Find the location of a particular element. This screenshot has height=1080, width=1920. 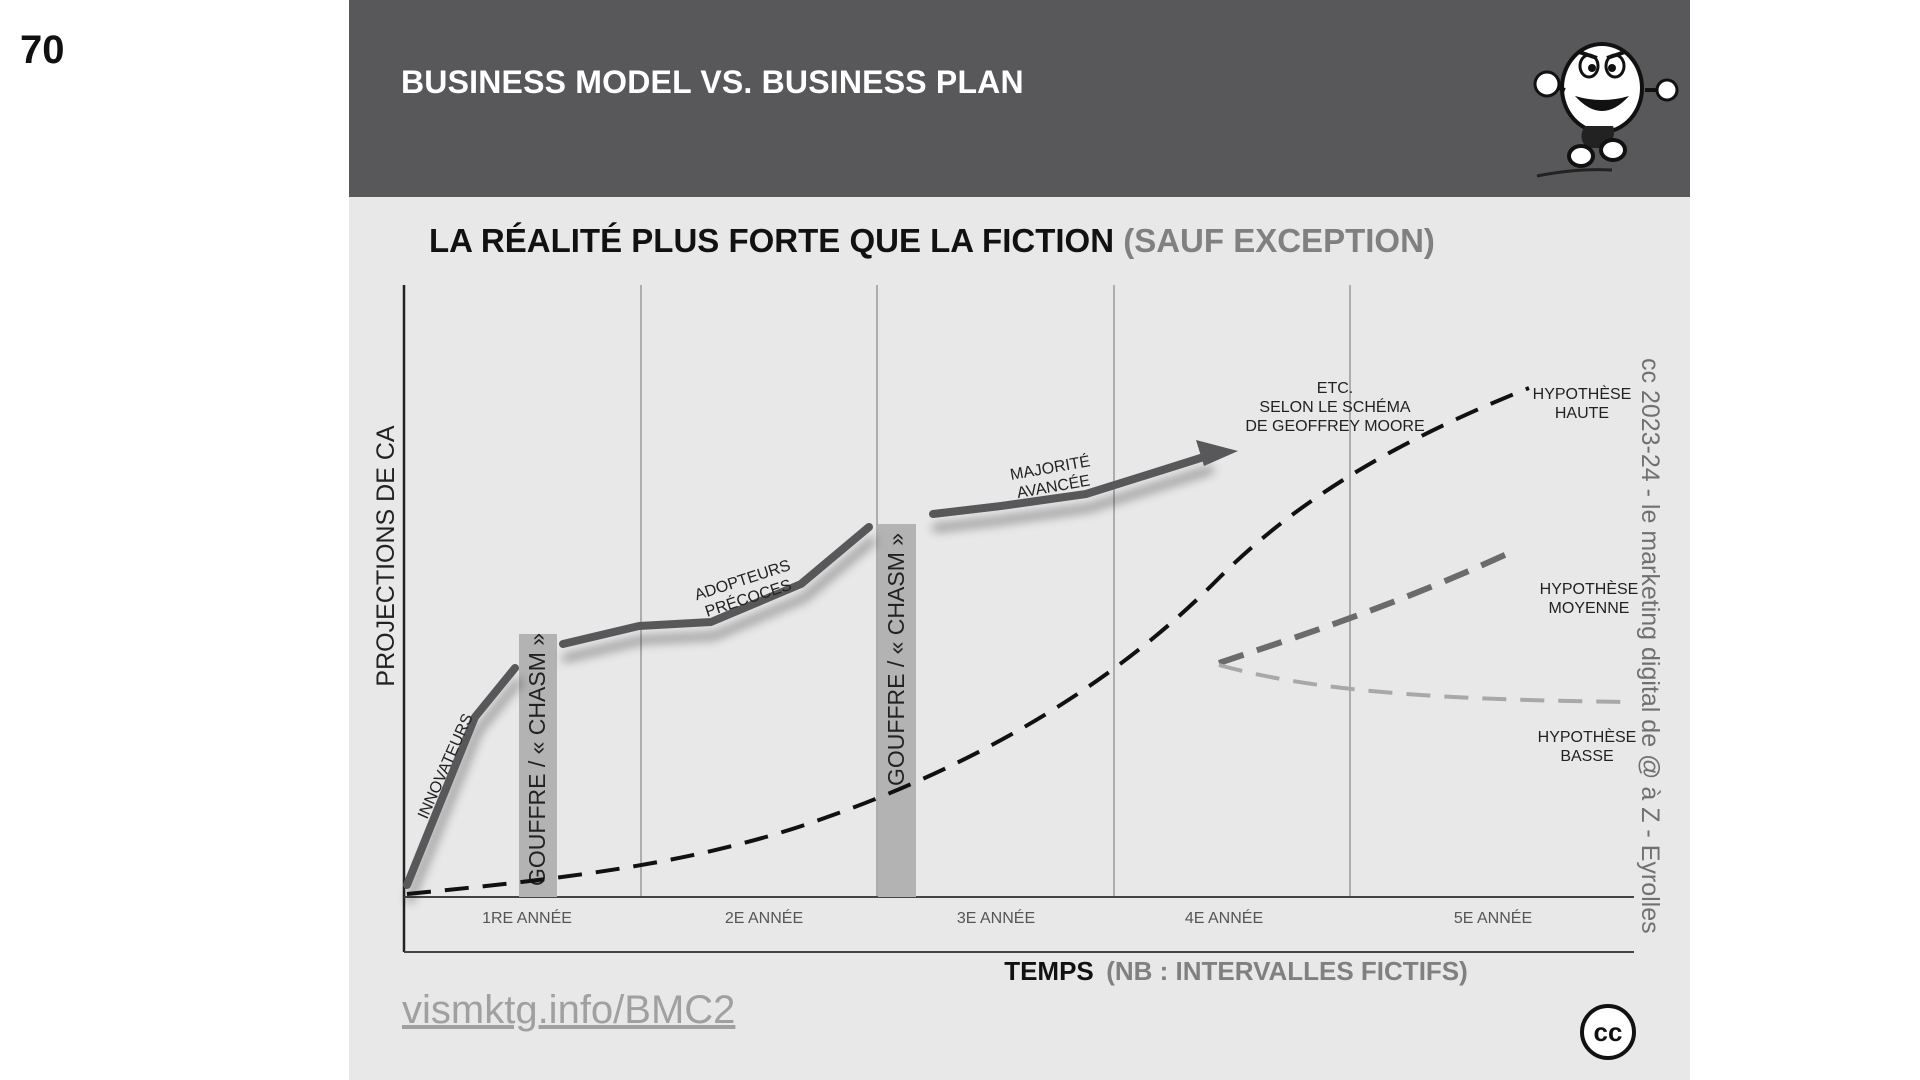

etc-note-line: SELON LE SCHÉMA is located at coordinates (1334, 406).